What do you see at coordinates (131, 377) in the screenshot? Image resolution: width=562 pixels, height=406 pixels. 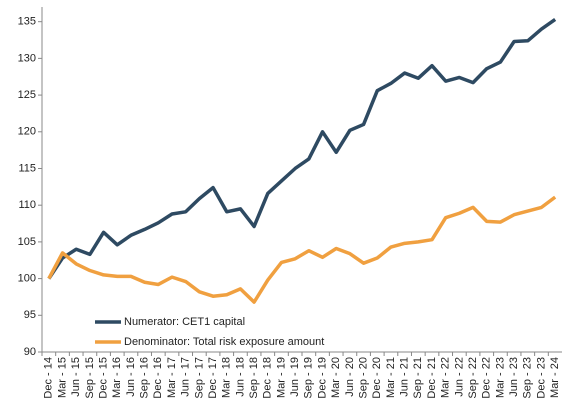 I see `x-tick-label: Jun - 16` at bounding box center [131, 377].